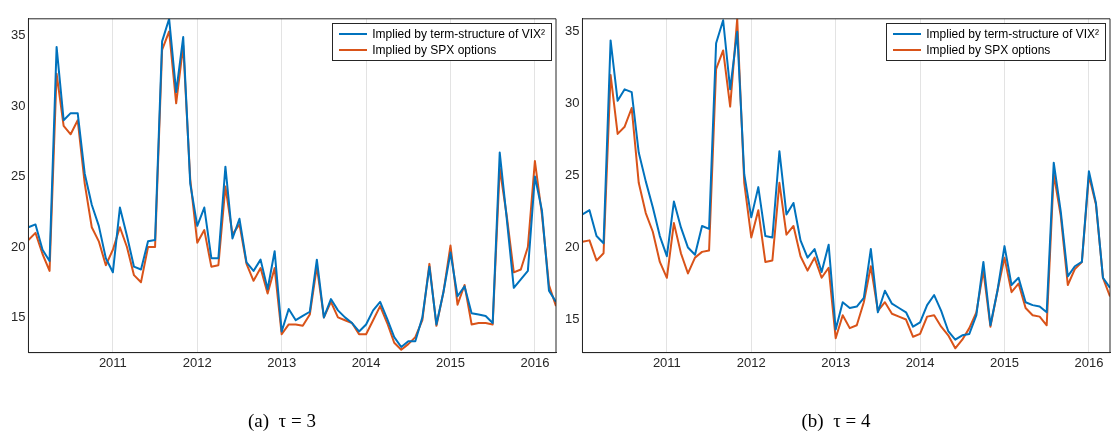 The height and width of the screenshot is (439, 1116). Describe the element at coordinates (282, 420) in the screenshot. I see `text: (a) τ = 3` at that location.